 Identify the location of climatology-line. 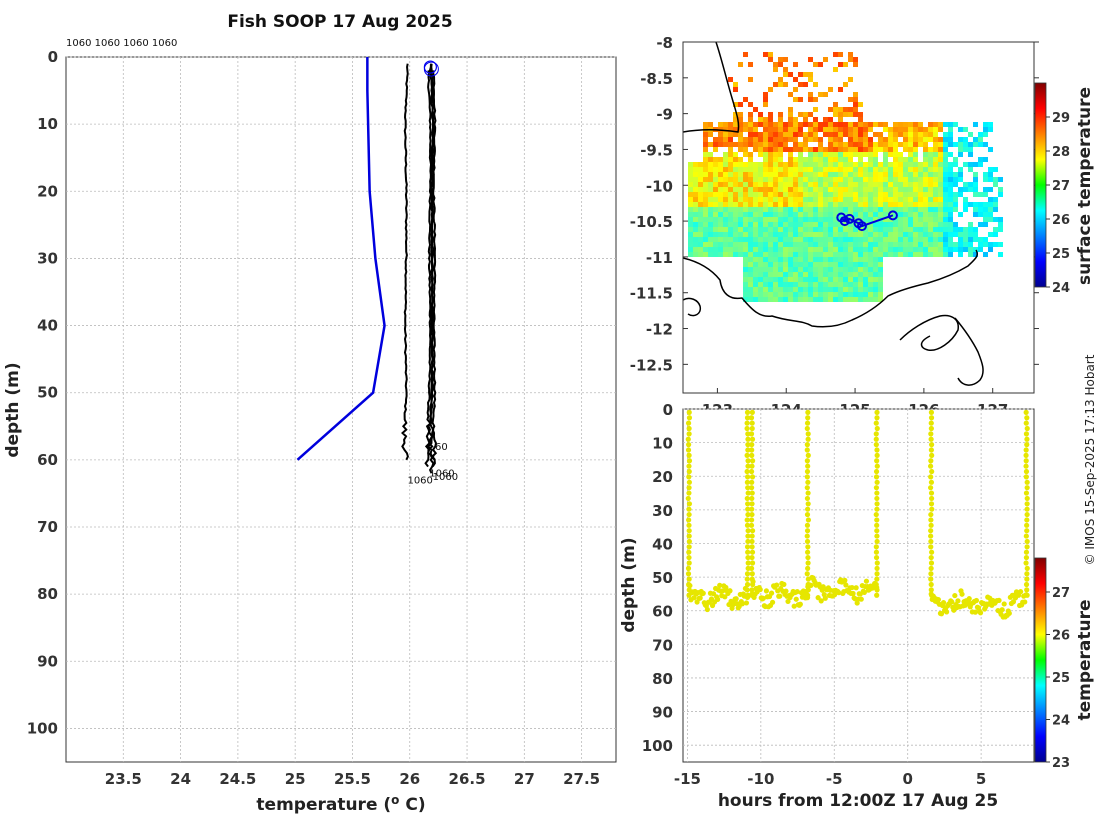
(341, 259).